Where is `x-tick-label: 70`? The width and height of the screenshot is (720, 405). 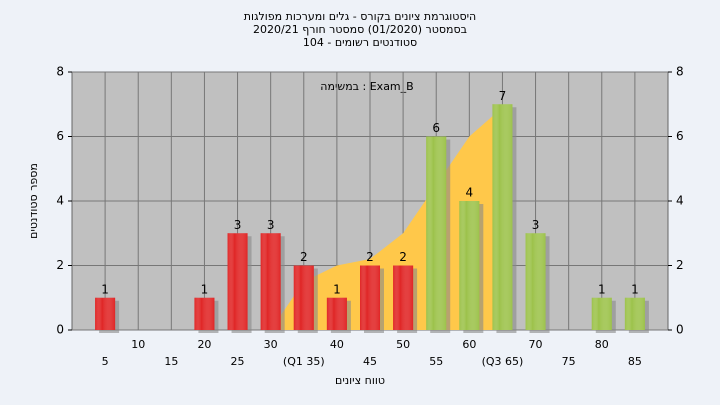
x-tick-label: 70 is located at coordinates (536, 344).